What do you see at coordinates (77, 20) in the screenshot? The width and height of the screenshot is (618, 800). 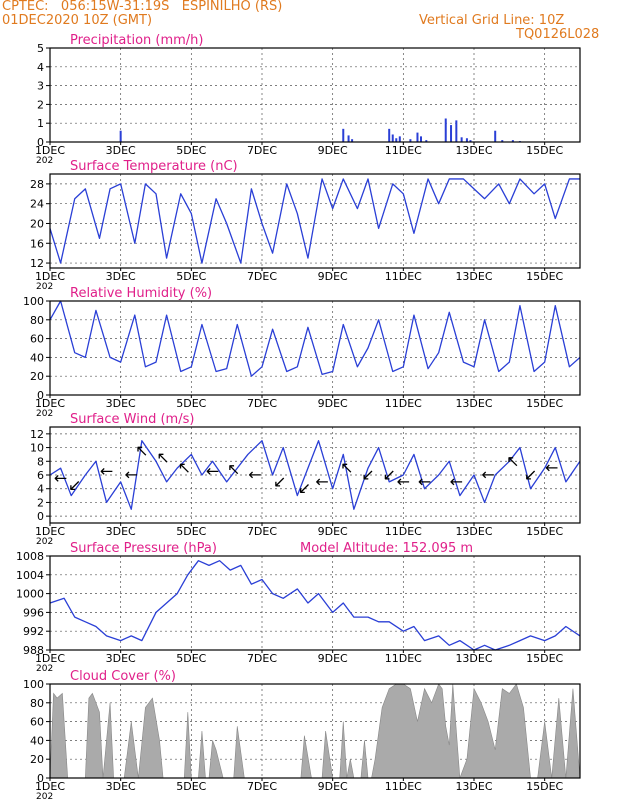 I see `date-header: 01DEC2020 10Z (GMT)` at bounding box center [77, 20].